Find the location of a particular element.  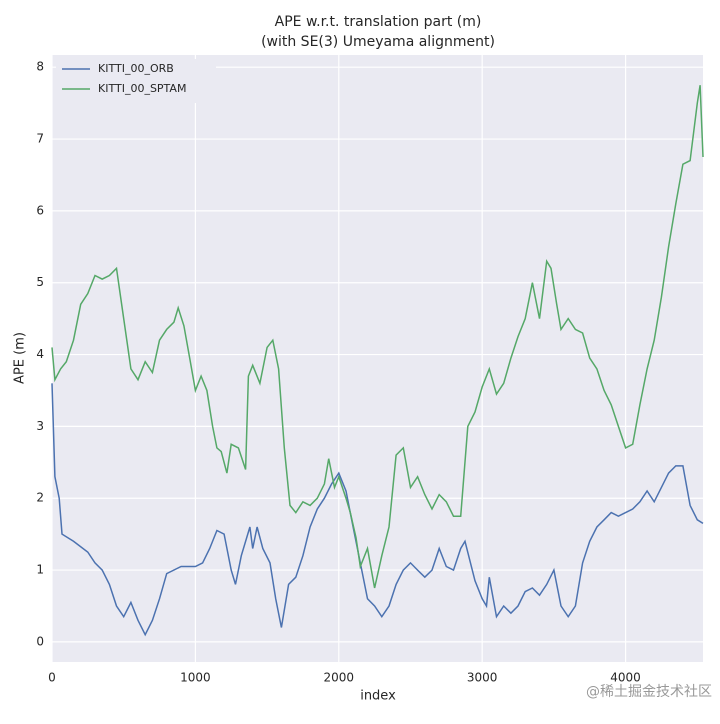

x-tick-label: 2000 is located at coordinates (339, 678).